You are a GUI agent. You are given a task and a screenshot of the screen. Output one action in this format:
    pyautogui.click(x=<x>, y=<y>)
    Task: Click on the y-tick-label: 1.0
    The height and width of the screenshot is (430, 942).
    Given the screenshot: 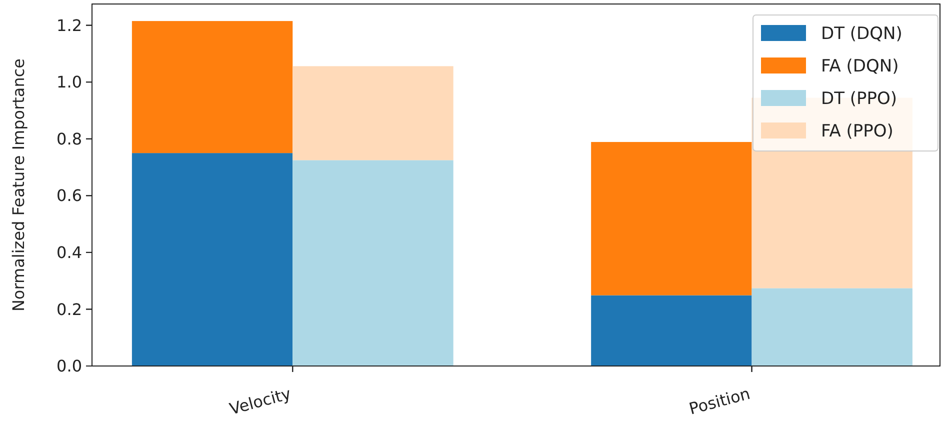 What is the action you would take?
    pyautogui.click(x=69, y=82)
    